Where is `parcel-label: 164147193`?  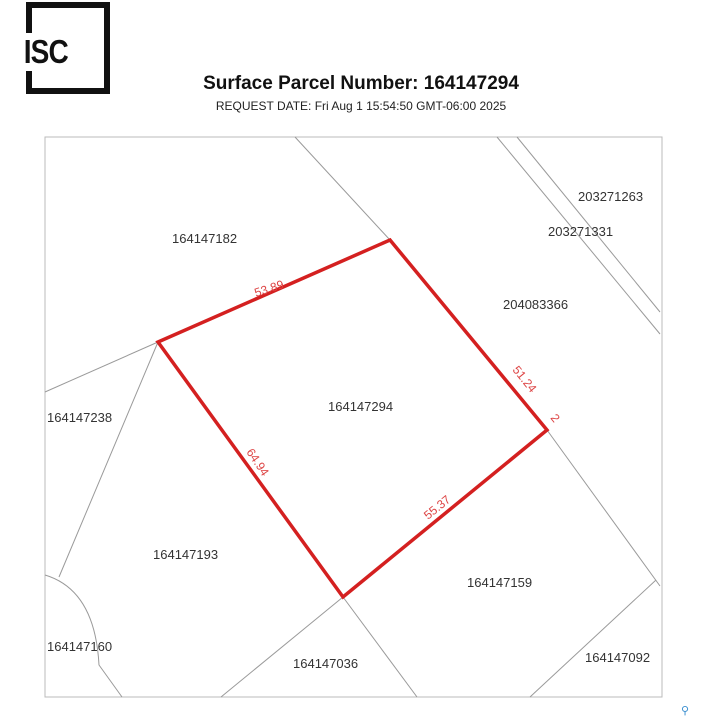
parcel-label: 164147193 is located at coordinates (185, 554).